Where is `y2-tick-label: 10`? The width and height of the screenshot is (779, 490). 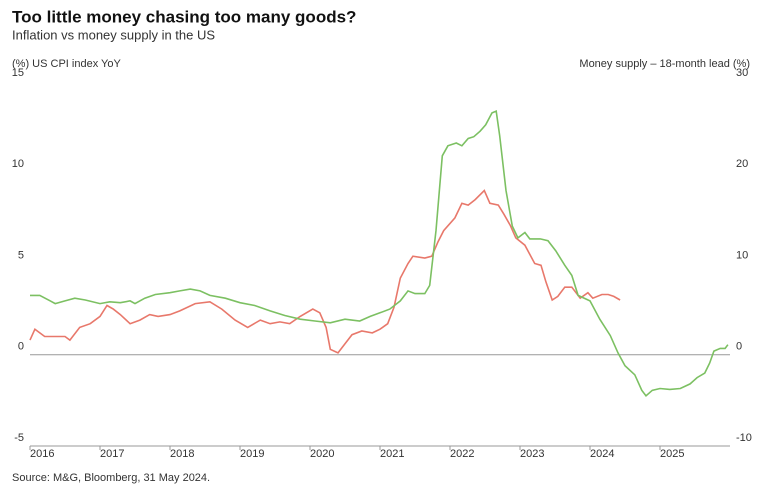
y2-tick-label: 10 is located at coordinates (742, 255).